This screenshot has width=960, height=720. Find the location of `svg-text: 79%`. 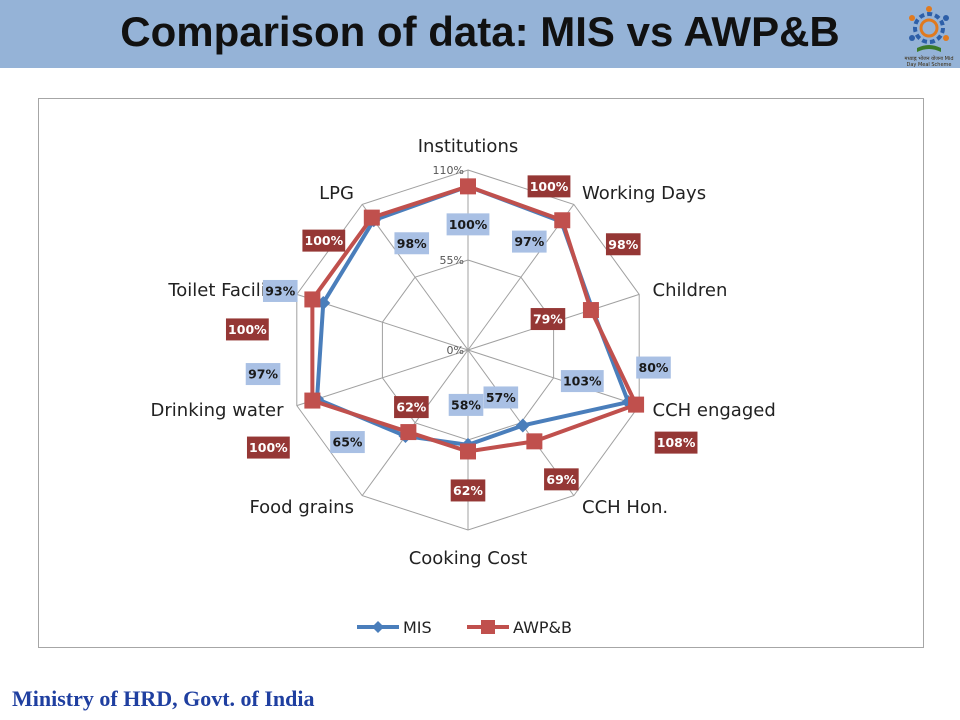

svg-text: 79% is located at coordinates (548, 319).